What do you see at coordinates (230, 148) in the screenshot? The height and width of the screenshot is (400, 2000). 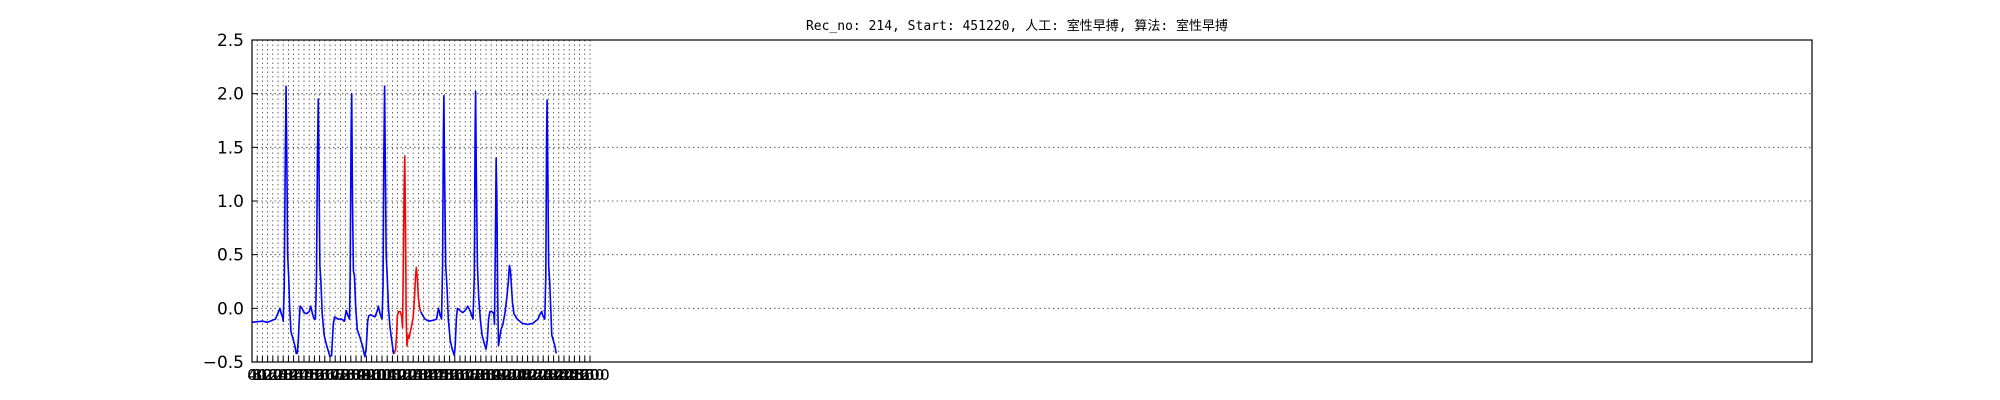 I see `y-tick-label: 1.5` at bounding box center [230, 148].